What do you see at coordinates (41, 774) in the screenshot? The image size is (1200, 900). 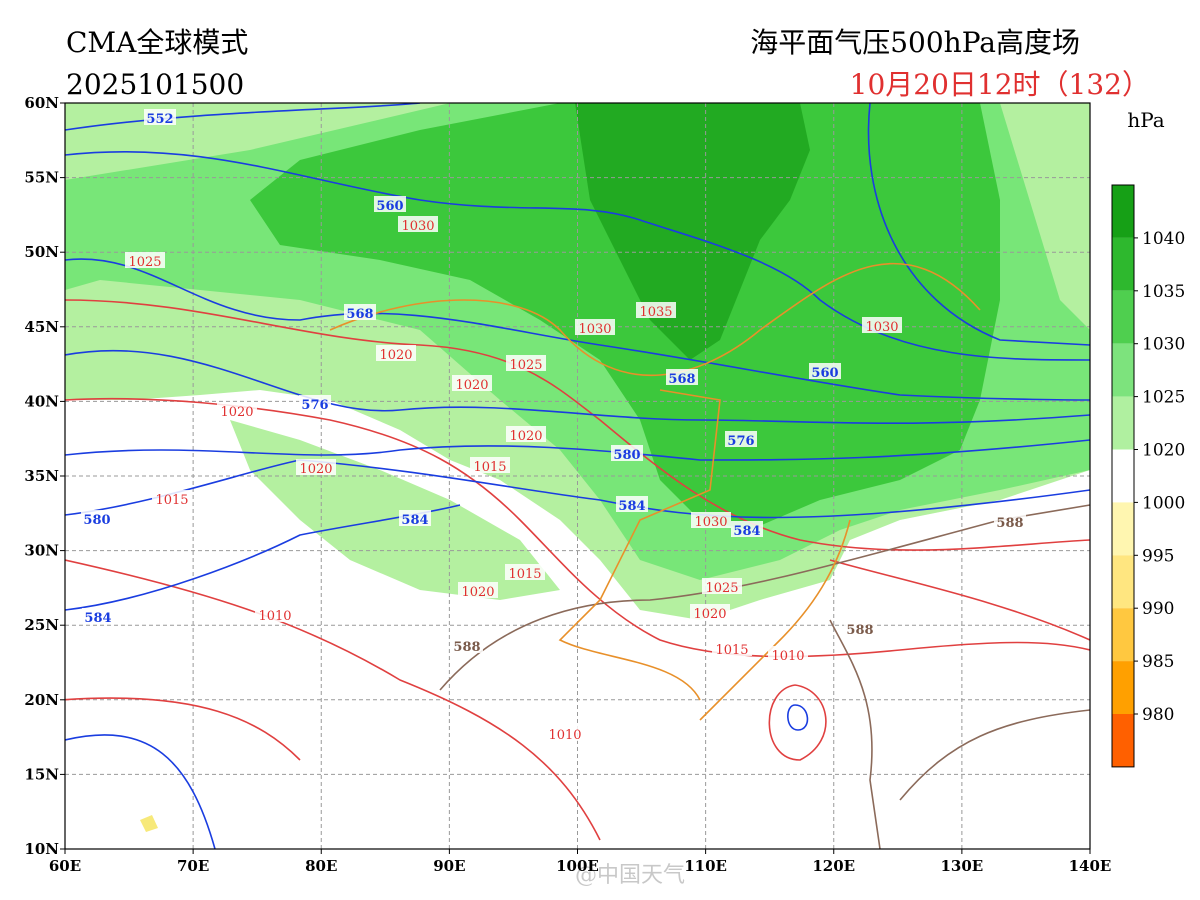 I see `lat-label: 15N` at bounding box center [41, 774].